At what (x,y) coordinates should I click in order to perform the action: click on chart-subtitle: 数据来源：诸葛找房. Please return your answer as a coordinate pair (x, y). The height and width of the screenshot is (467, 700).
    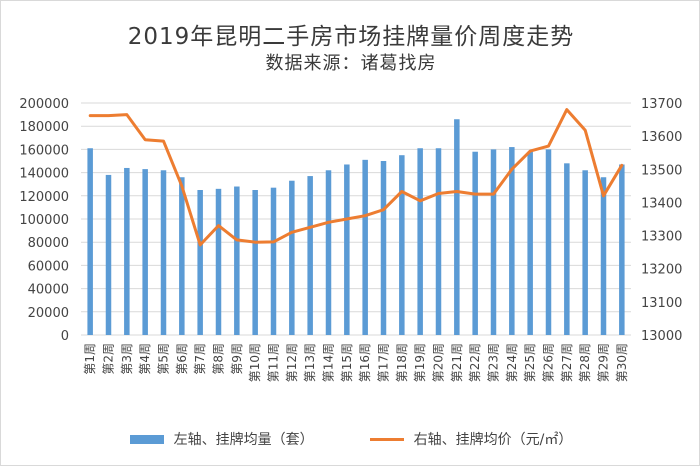
    Looking at the image, I should click on (351, 63).